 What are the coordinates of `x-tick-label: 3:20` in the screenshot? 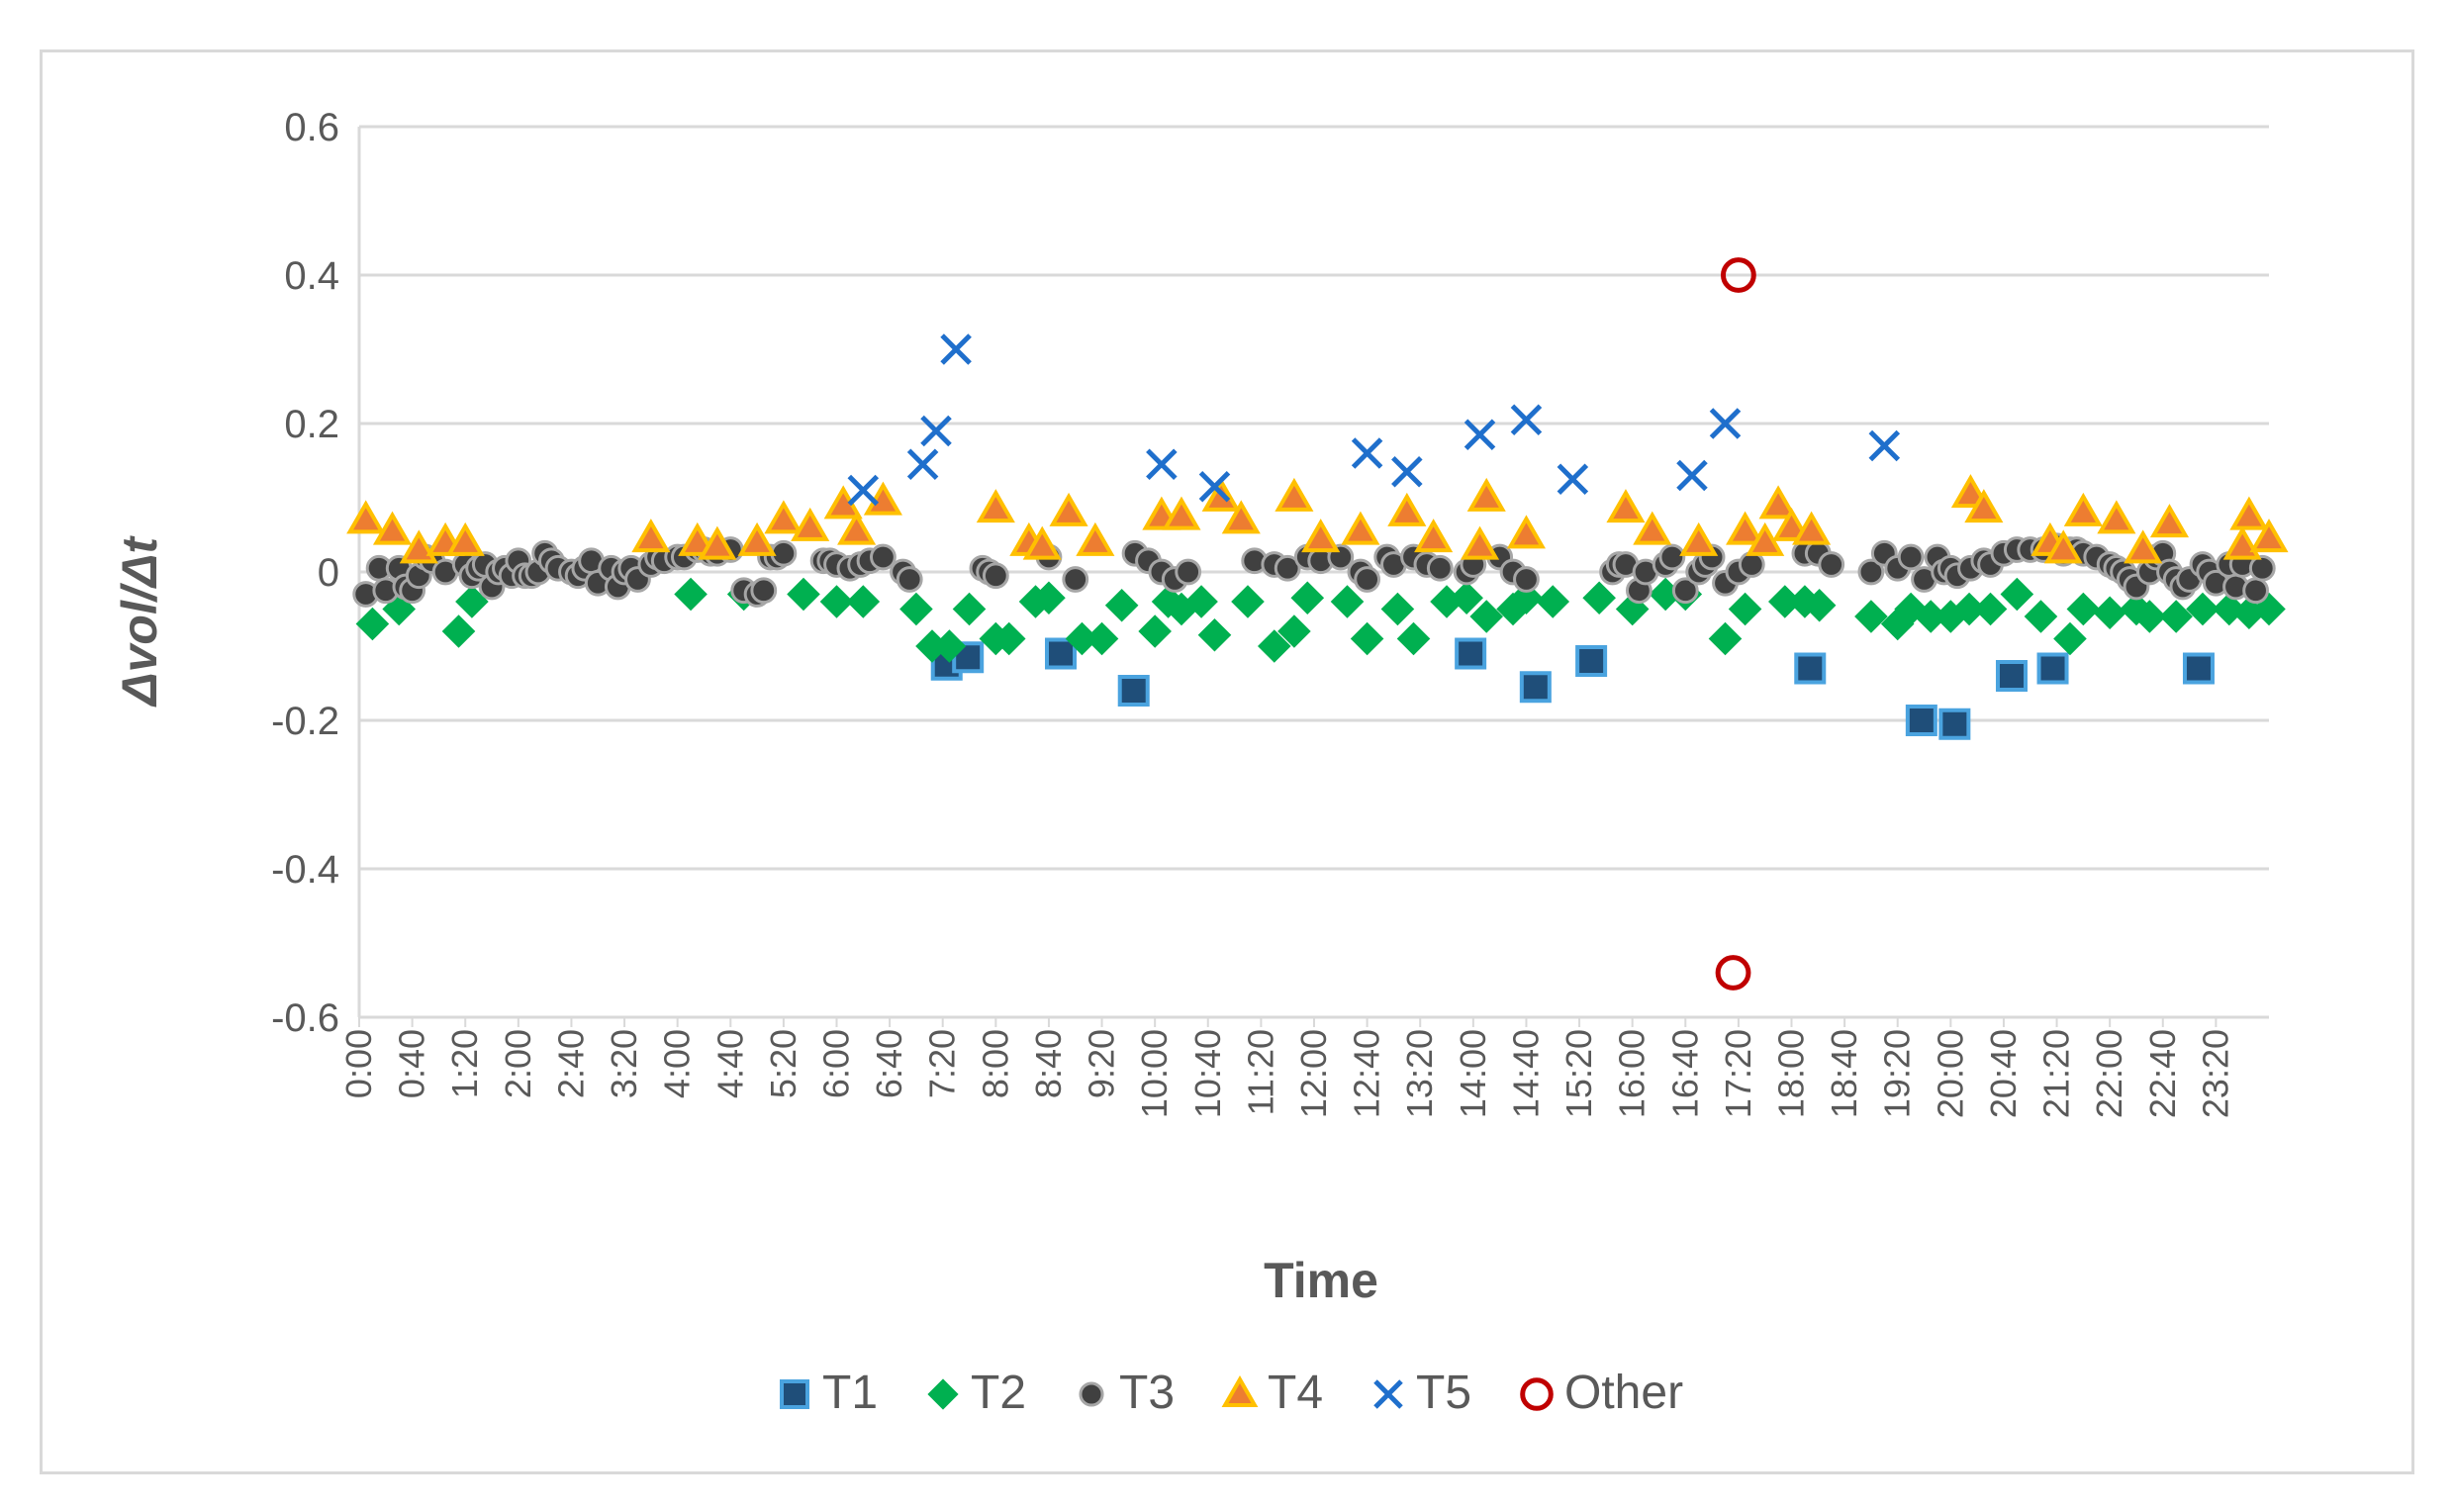 It's located at (624, 1064).